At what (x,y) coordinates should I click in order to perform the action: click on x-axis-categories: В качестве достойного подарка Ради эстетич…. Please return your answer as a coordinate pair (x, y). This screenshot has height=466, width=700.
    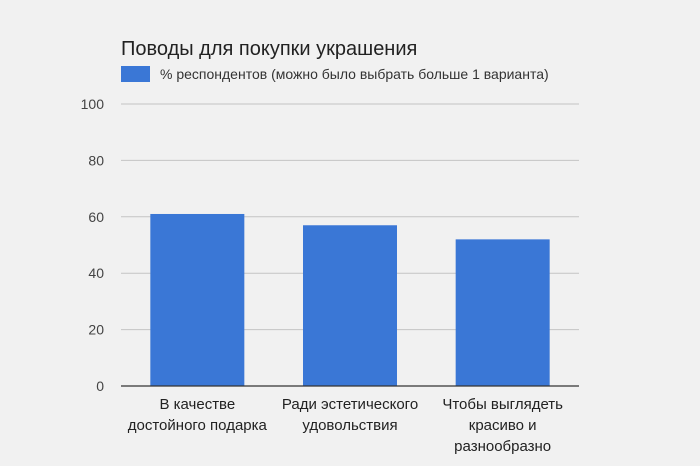
    Looking at the image, I should click on (345, 425).